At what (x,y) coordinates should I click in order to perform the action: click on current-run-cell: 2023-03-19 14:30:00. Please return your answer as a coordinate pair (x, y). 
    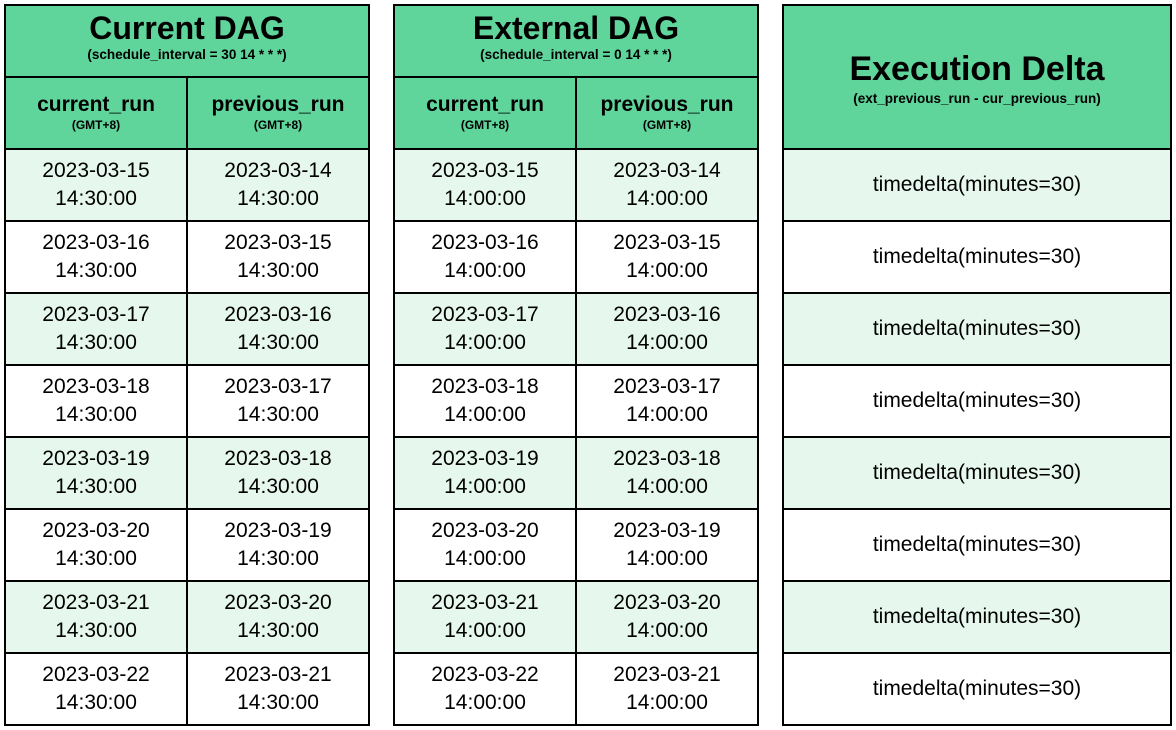
    Looking at the image, I should click on (96, 473).